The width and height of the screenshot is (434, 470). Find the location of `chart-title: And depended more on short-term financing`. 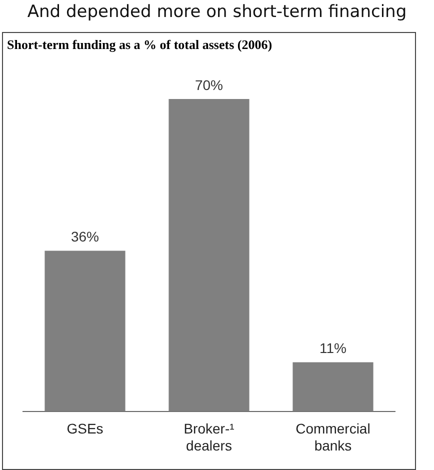

chart-title: And depended more on short-term financing is located at coordinates (217, 12).